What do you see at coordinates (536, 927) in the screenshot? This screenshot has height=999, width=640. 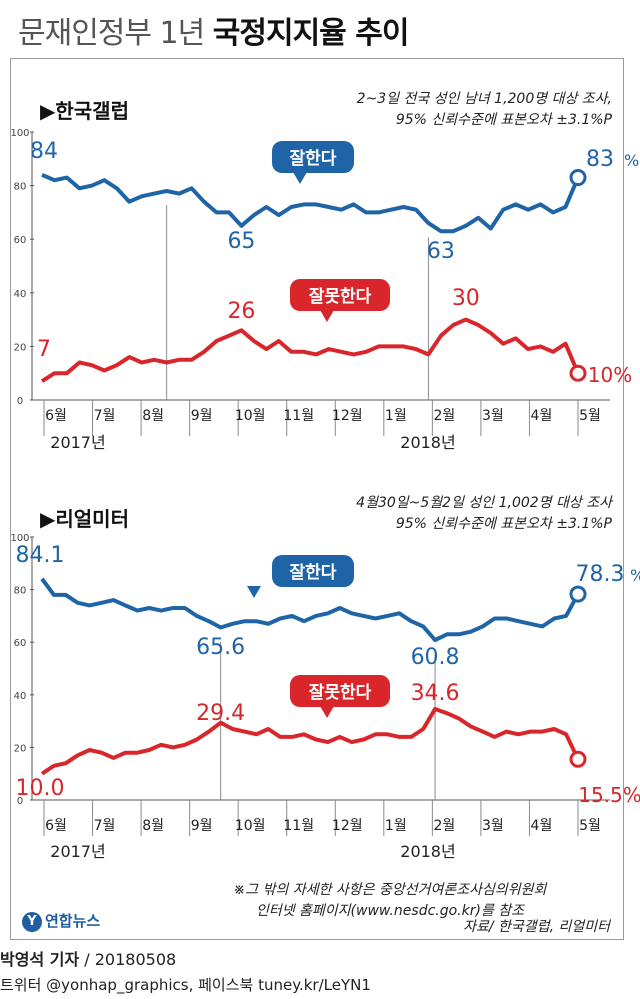 I see `source-note: 자료/ 한국갤럽, 리얼미터` at bounding box center [536, 927].